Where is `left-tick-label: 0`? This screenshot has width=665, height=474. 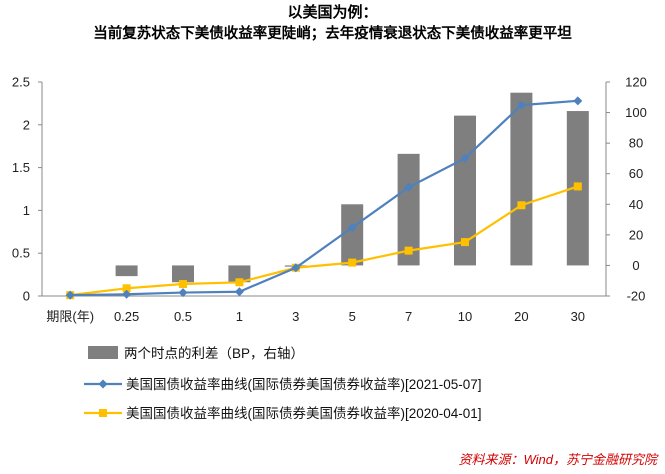 left-tick-label: 0 is located at coordinates (26, 296).